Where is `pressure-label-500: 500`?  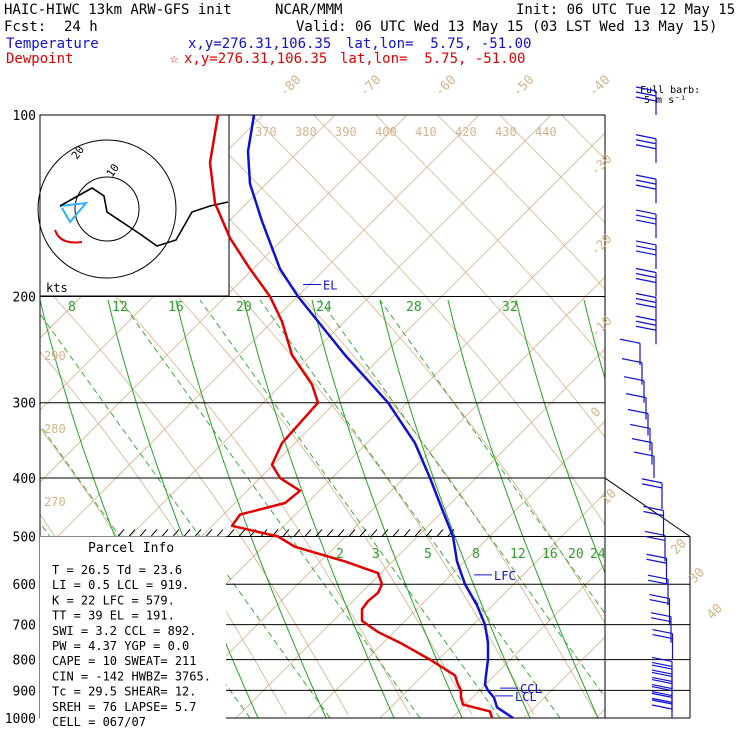
pressure-label-500: 500 is located at coordinates (24, 537).